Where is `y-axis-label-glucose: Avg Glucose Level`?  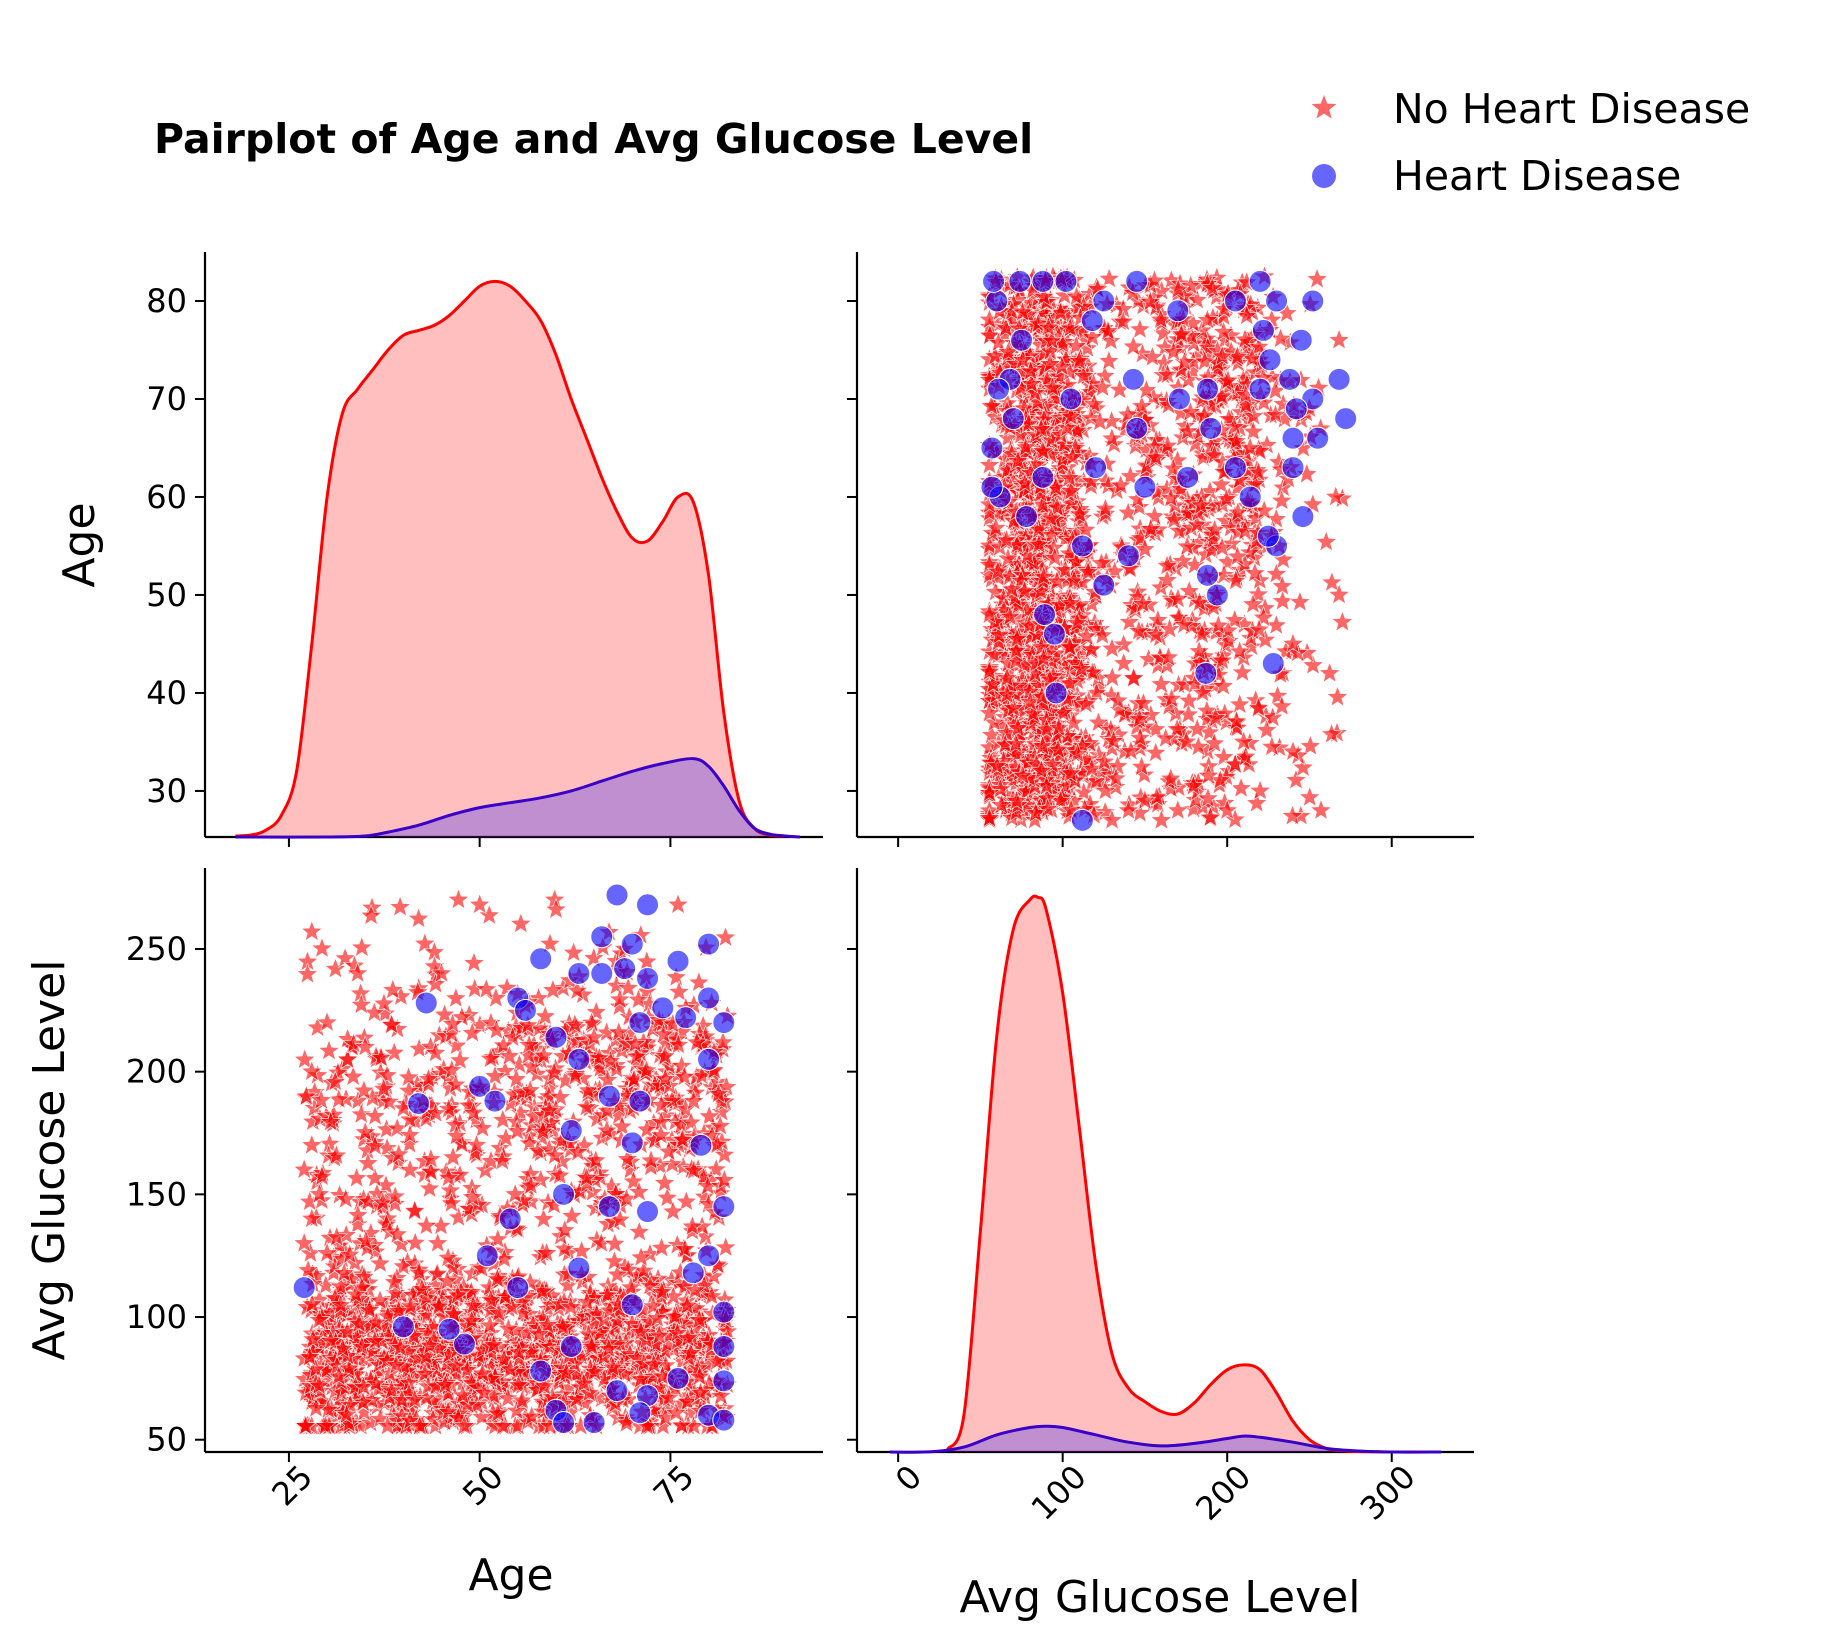
y-axis-label-glucose: Avg Glucose Level is located at coordinates (49, 1160).